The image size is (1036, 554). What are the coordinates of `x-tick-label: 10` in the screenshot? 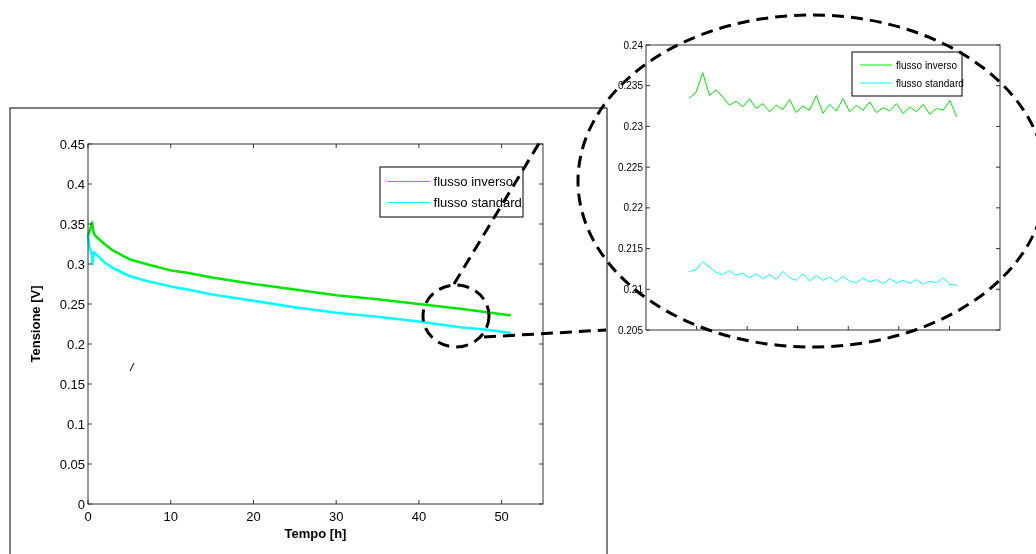 It's located at (170, 516).